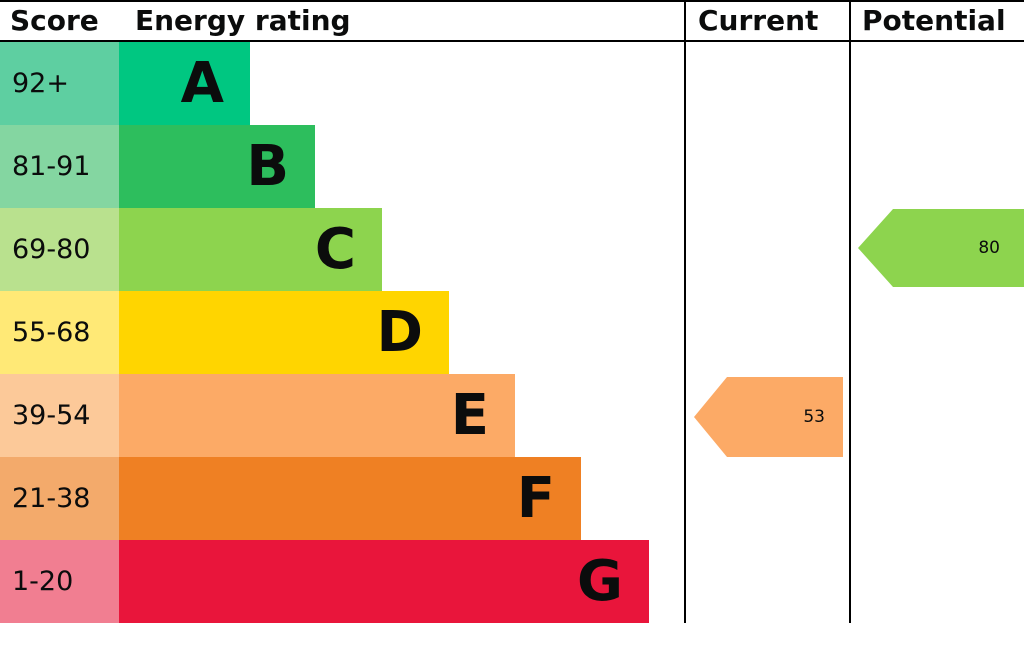  I want to click on divider-potential-column, so click(850, 312).